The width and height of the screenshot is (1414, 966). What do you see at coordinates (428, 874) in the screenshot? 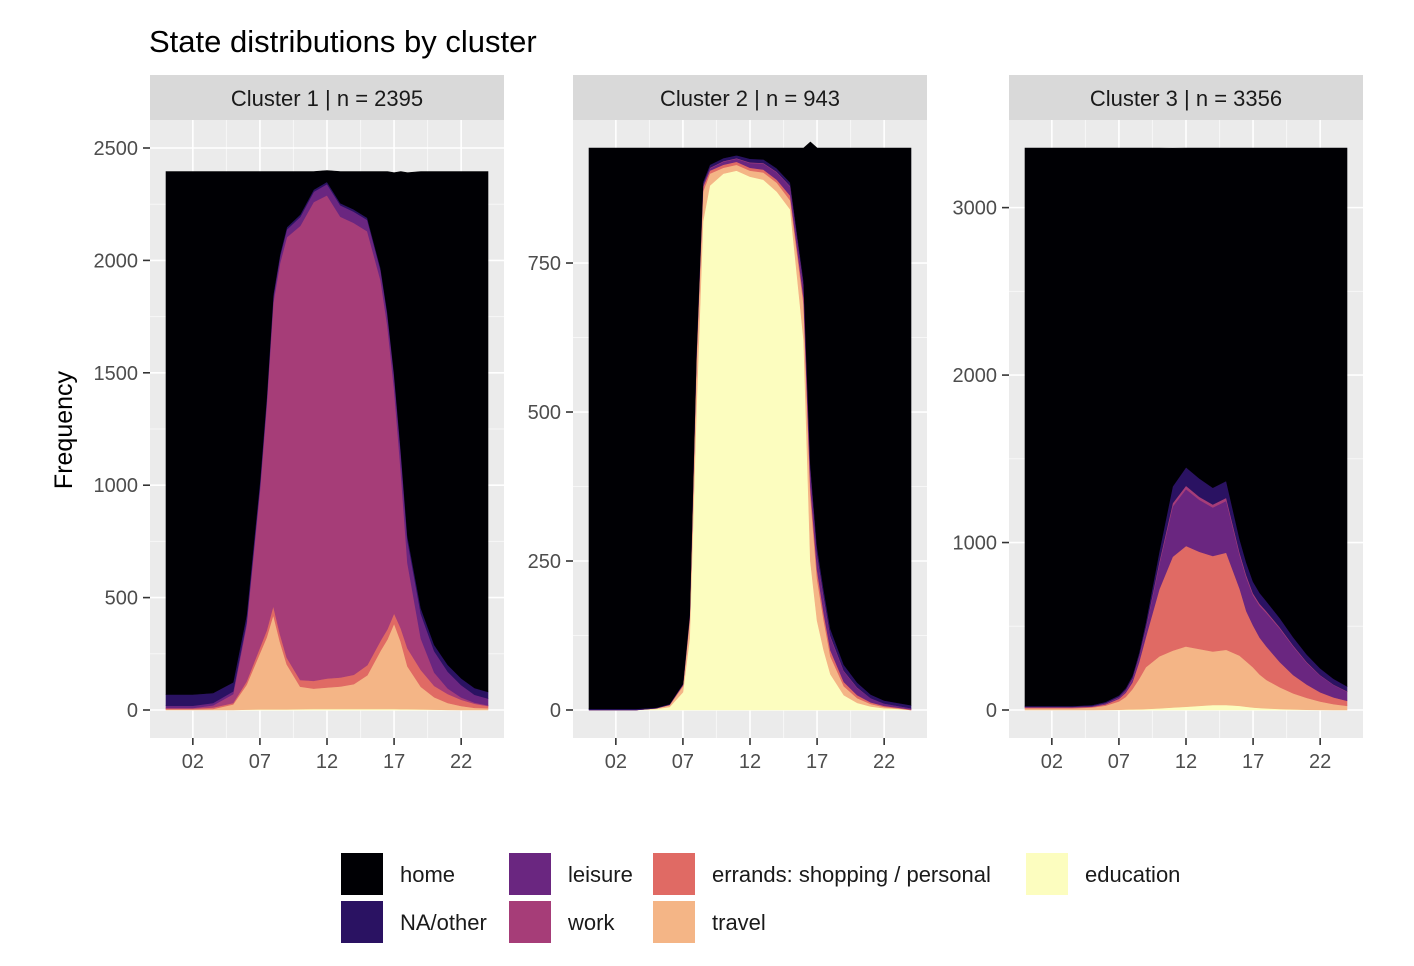
I see `legend-label-home: home` at bounding box center [428, 874].